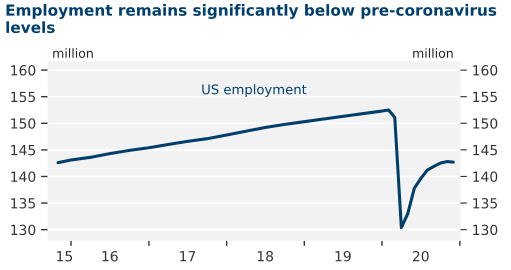  What do you see at coordinates (485, 230) in the screenshot?
I see `y2-tick-label: 130` at bounding box center [485, 230].